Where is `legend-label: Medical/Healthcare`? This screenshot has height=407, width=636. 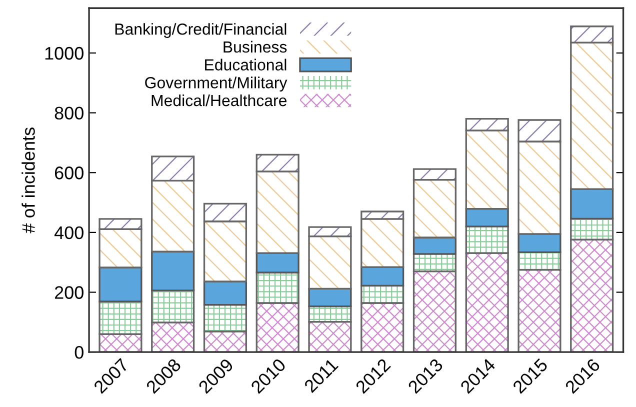
legend-label: Medical/Healthcare is located at coordinates (219, 100).